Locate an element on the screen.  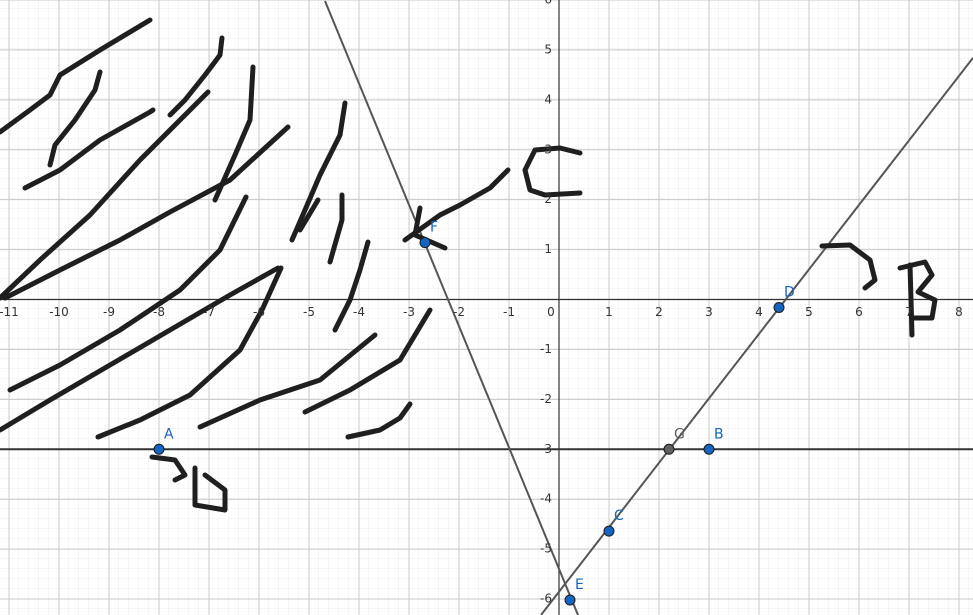
x-tick-label: -3 is located at coordinates (409, 312).